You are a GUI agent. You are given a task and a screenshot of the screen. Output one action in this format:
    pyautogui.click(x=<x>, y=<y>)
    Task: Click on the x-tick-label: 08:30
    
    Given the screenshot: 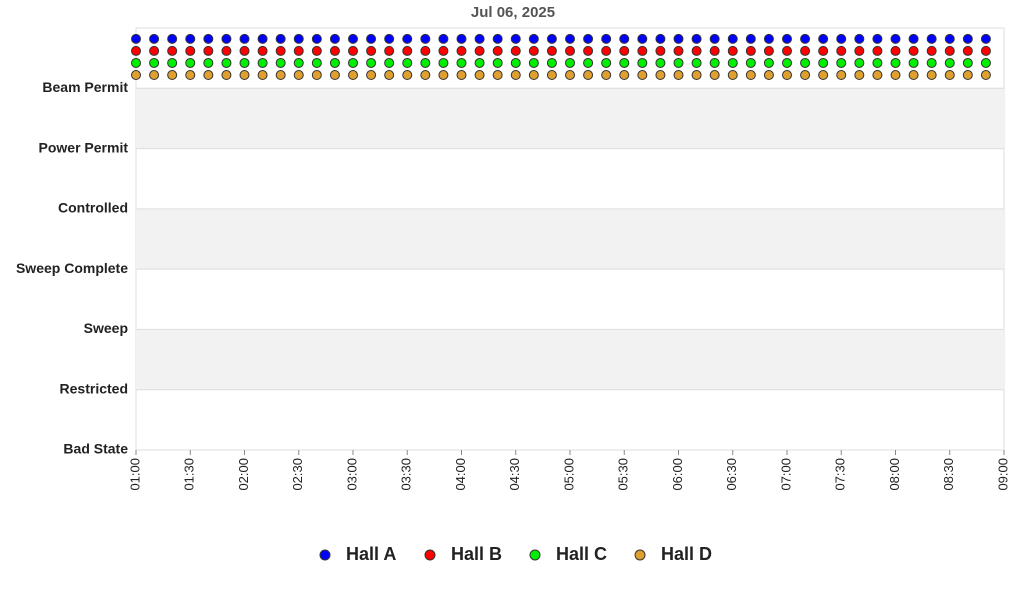 What is the action you would take?
    pyautogui.click(x=948, y=474)
    